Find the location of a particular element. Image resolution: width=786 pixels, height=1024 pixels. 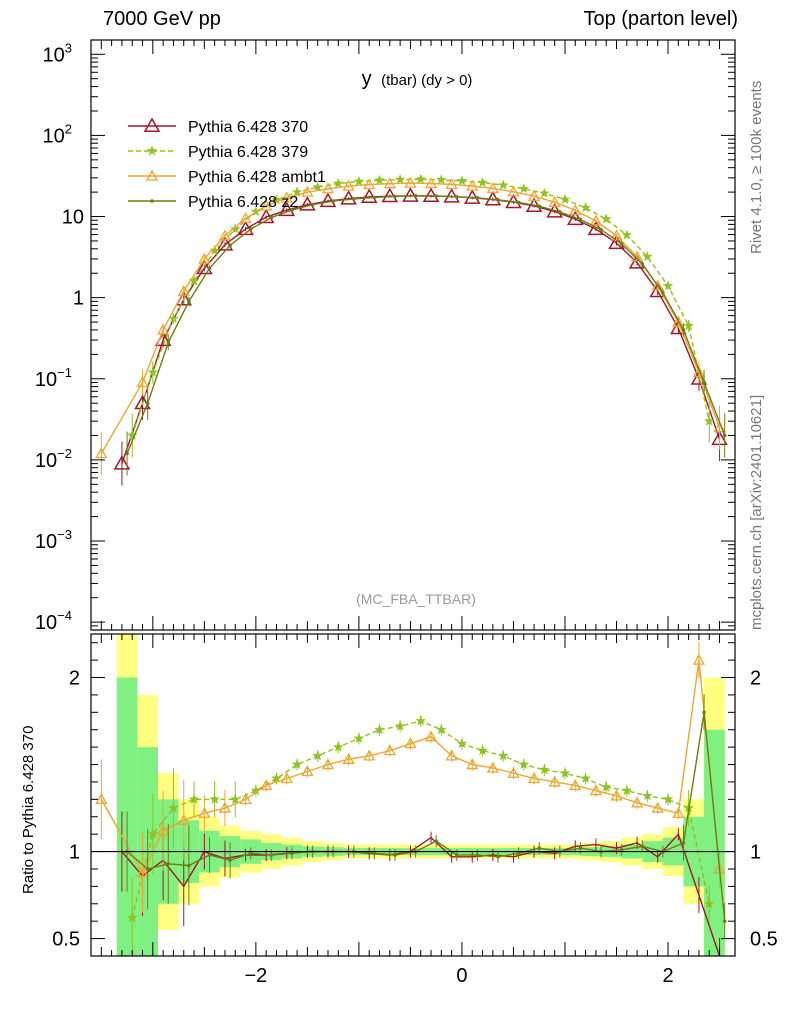

y-tick-exponent: 3 is located at coordinates (68, 47).